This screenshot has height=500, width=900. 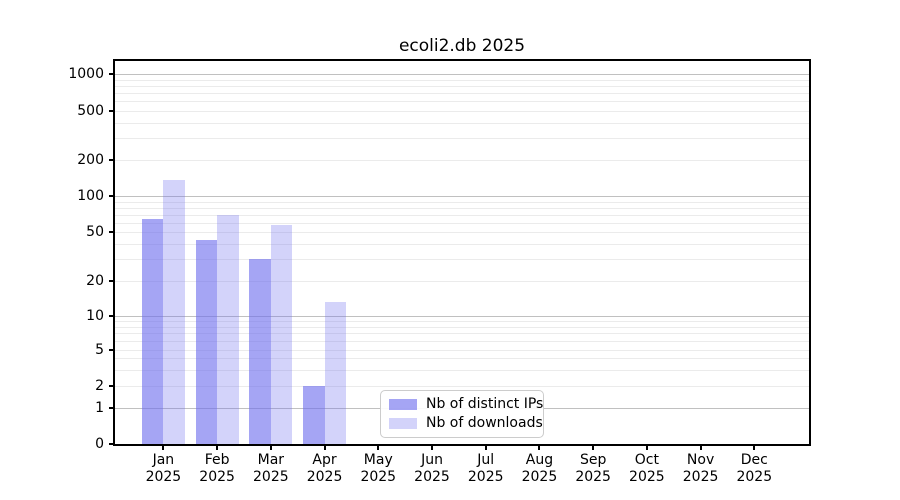 What do you see at coordinates (95, 232) in the screenshot?
I see `y-tick-label: 50` at bounding box center [95, 232].